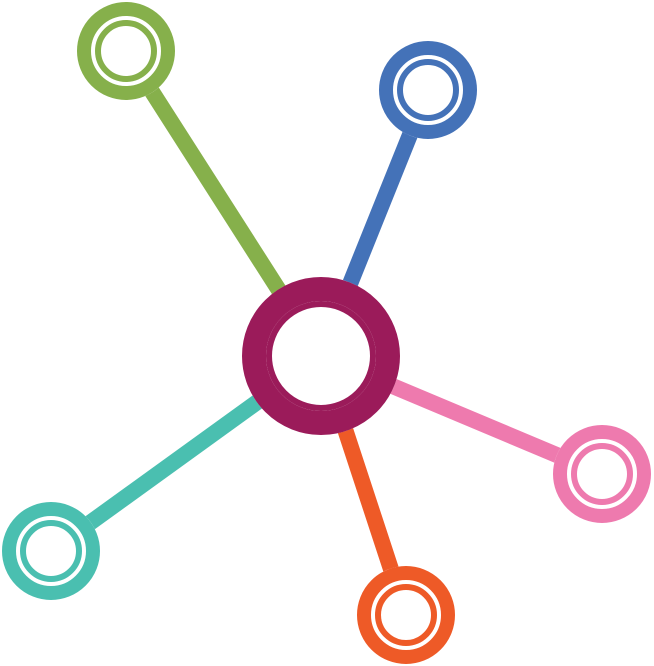  I want to click on node-orange, so click(406, 615).